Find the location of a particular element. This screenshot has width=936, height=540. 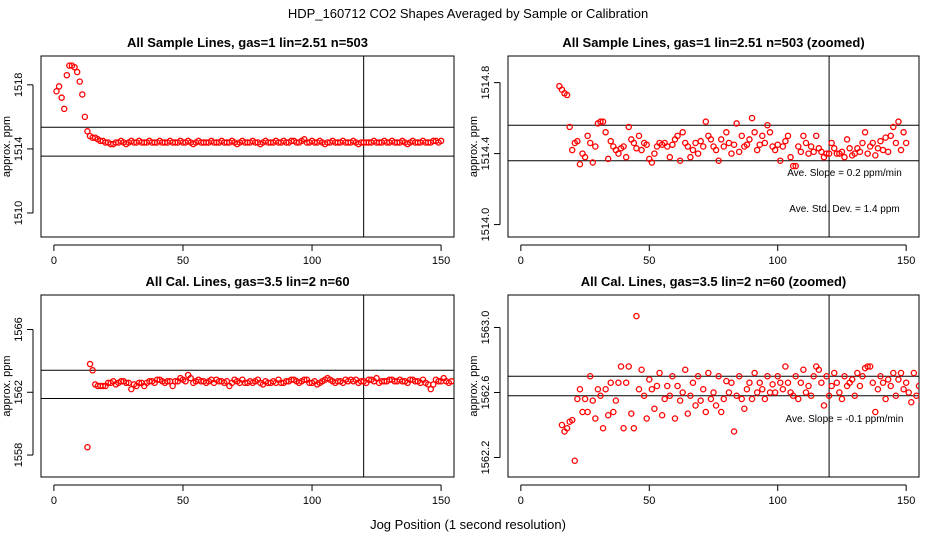

panel-title: All Cal. Lines, gas=3.5 lin=2 n=60 is located at coordinates (247, 281).